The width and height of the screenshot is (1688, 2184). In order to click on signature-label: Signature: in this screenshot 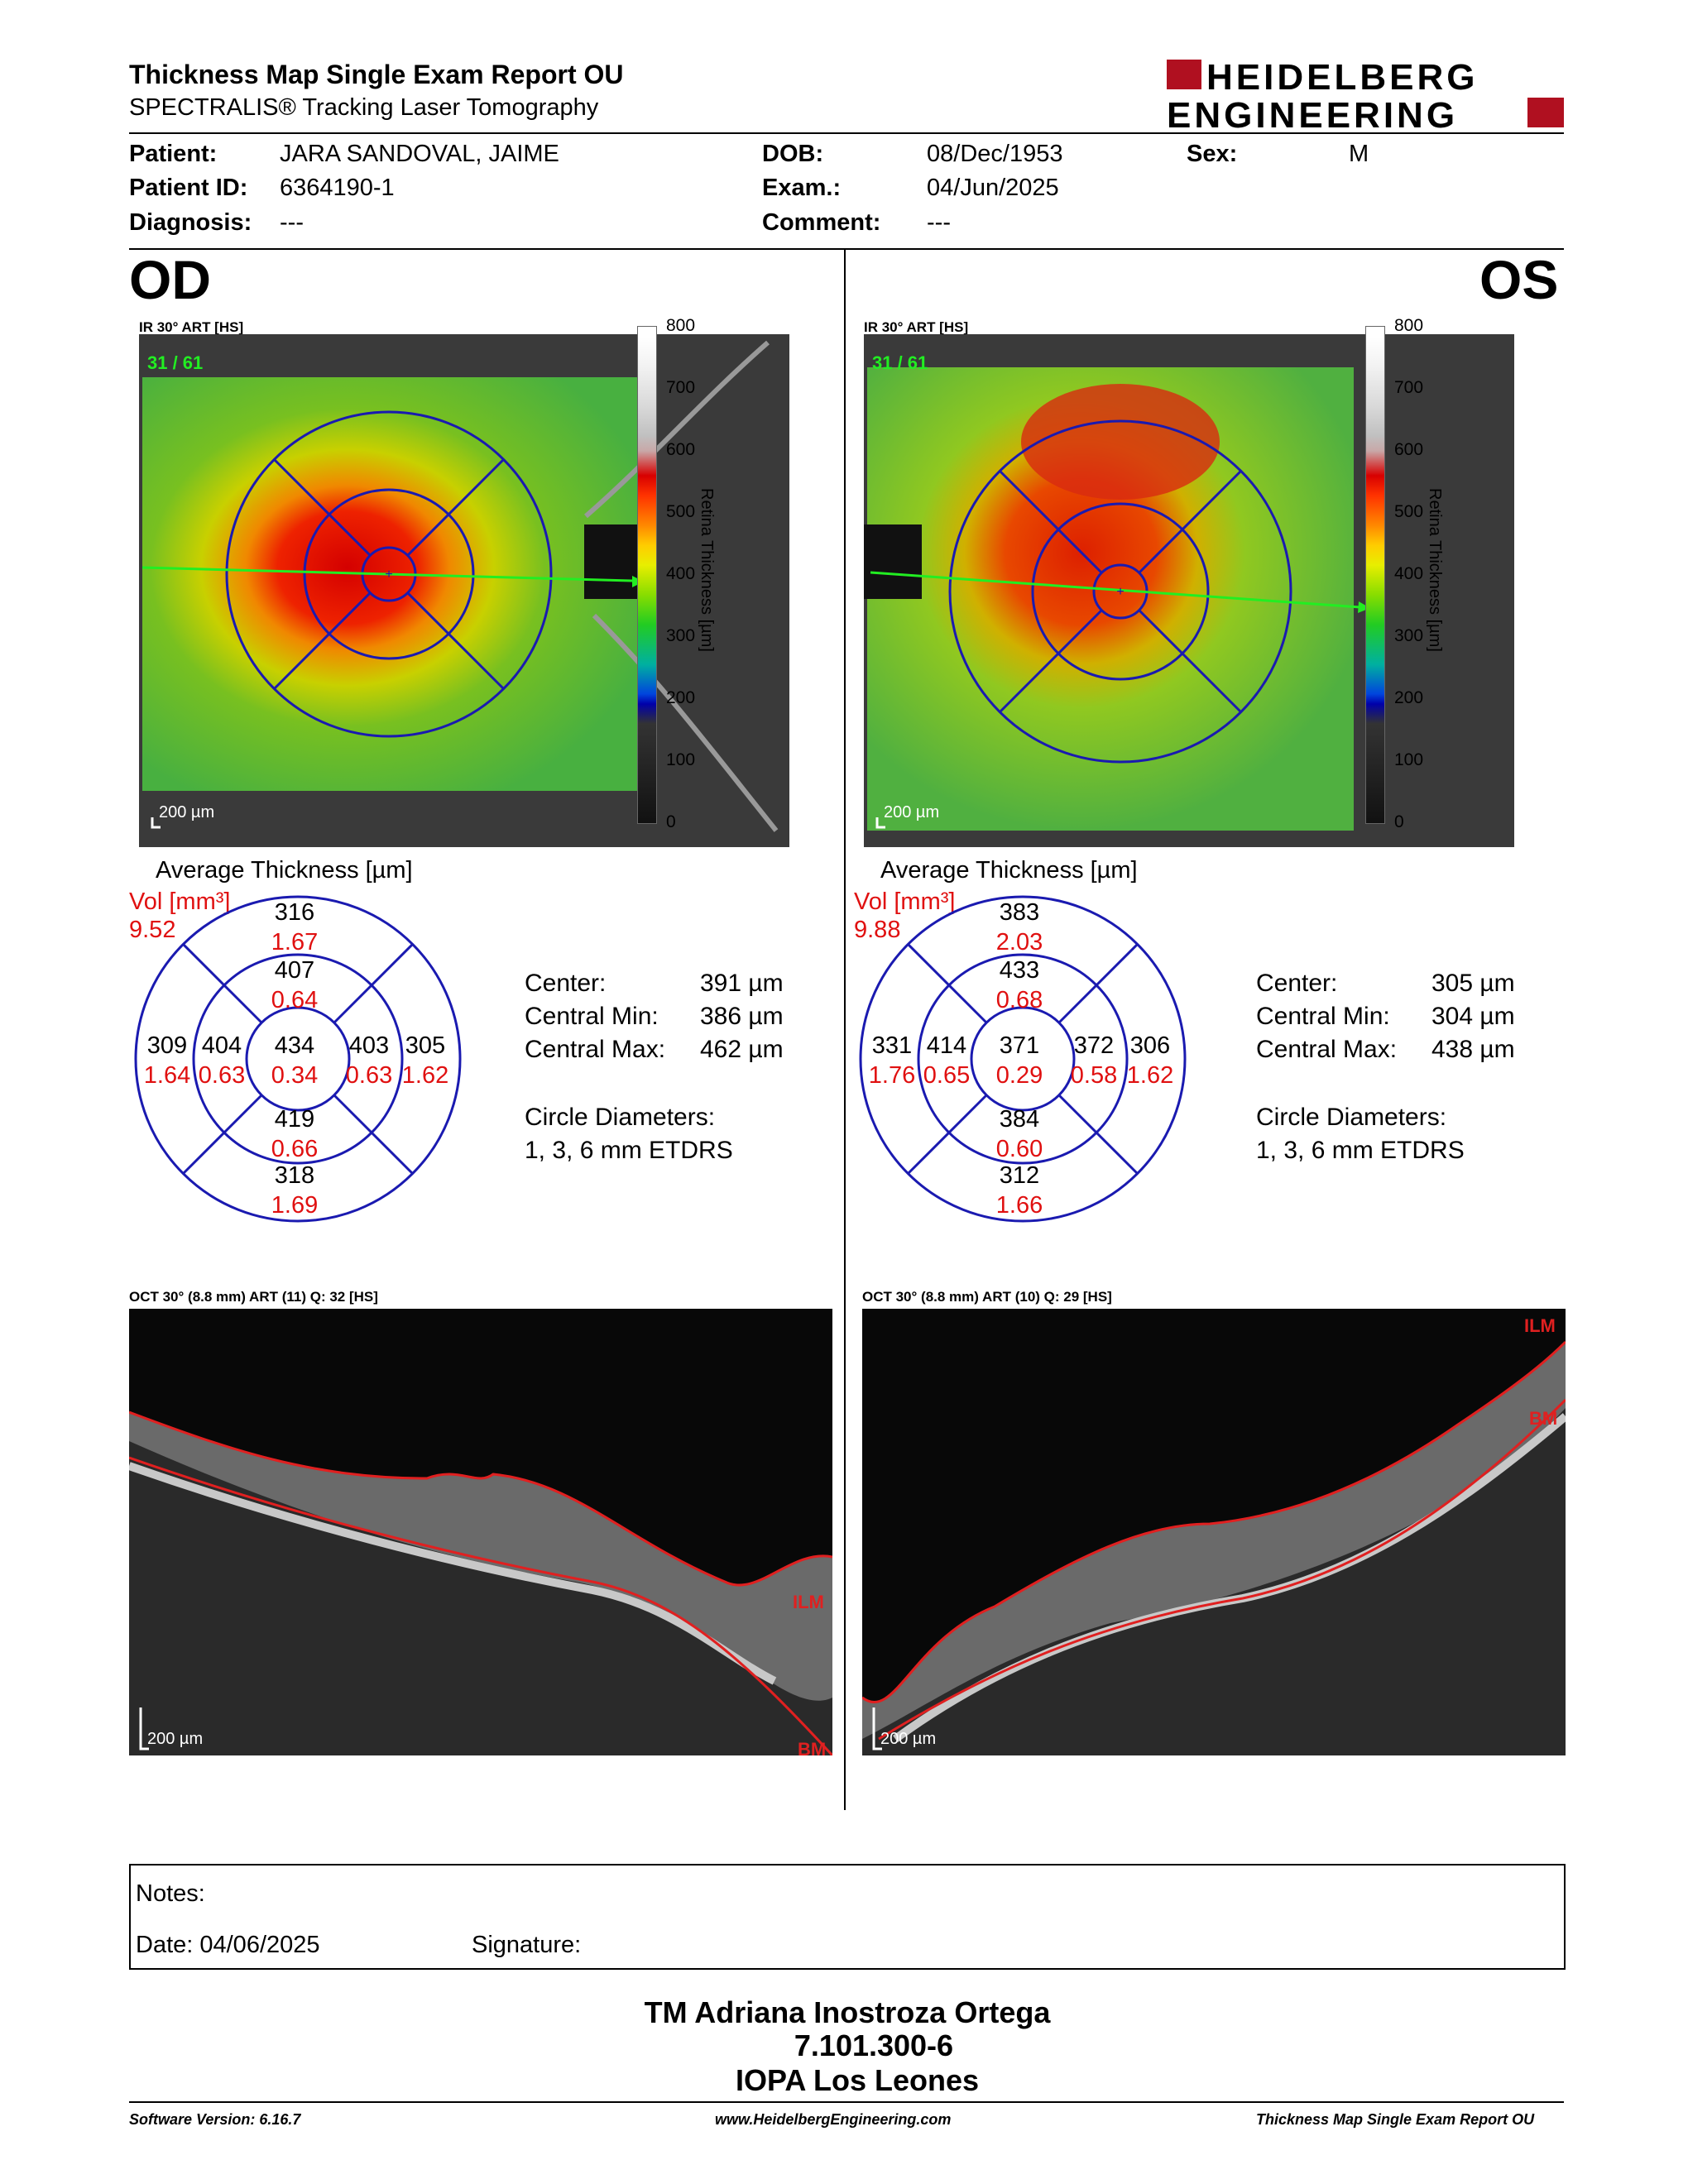, I will do `click(527, 1945)`.